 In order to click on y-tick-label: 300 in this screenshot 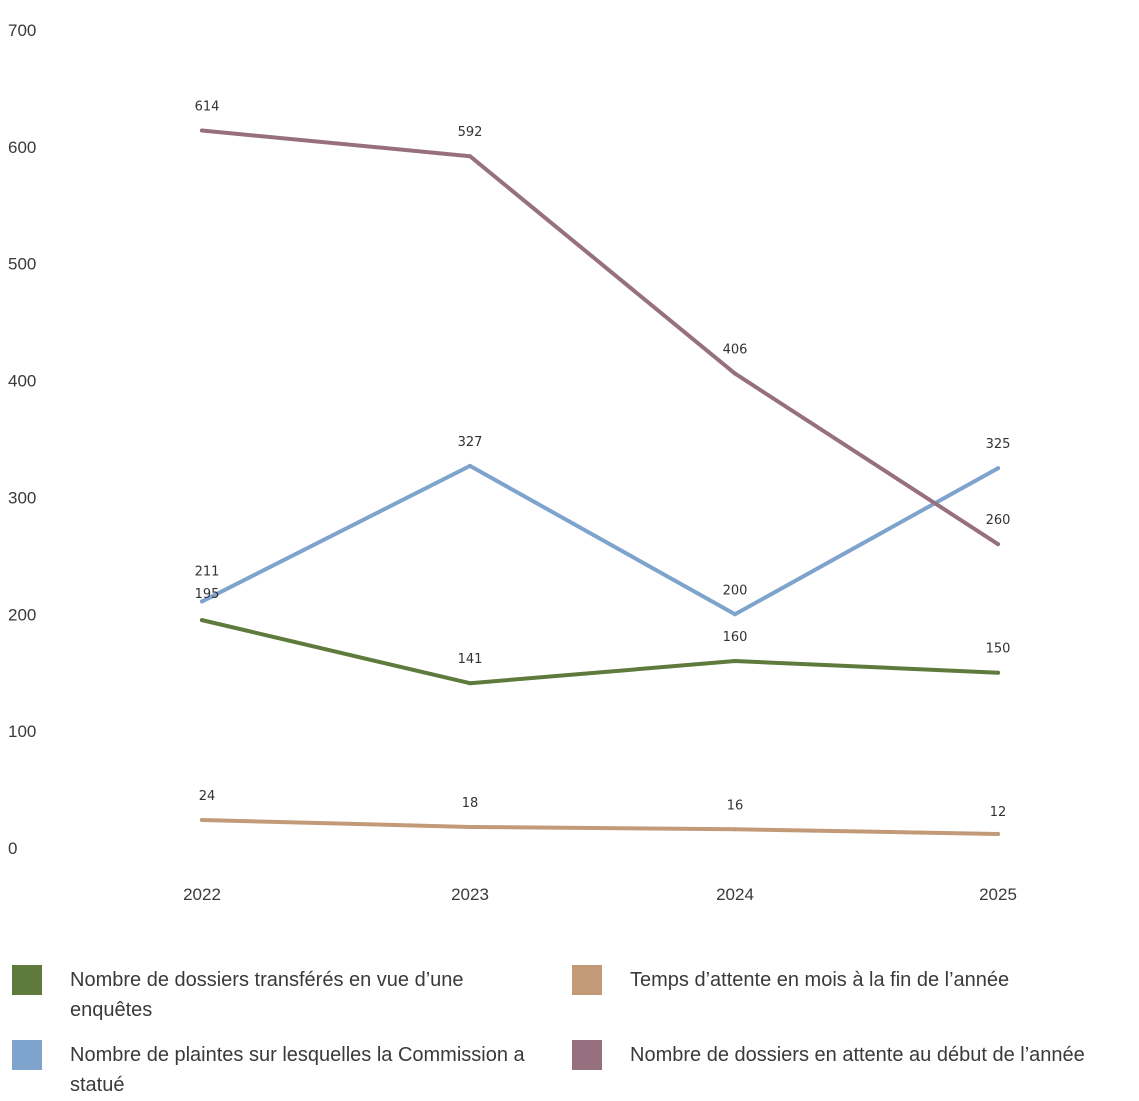, I will do `click(22, 497)`.